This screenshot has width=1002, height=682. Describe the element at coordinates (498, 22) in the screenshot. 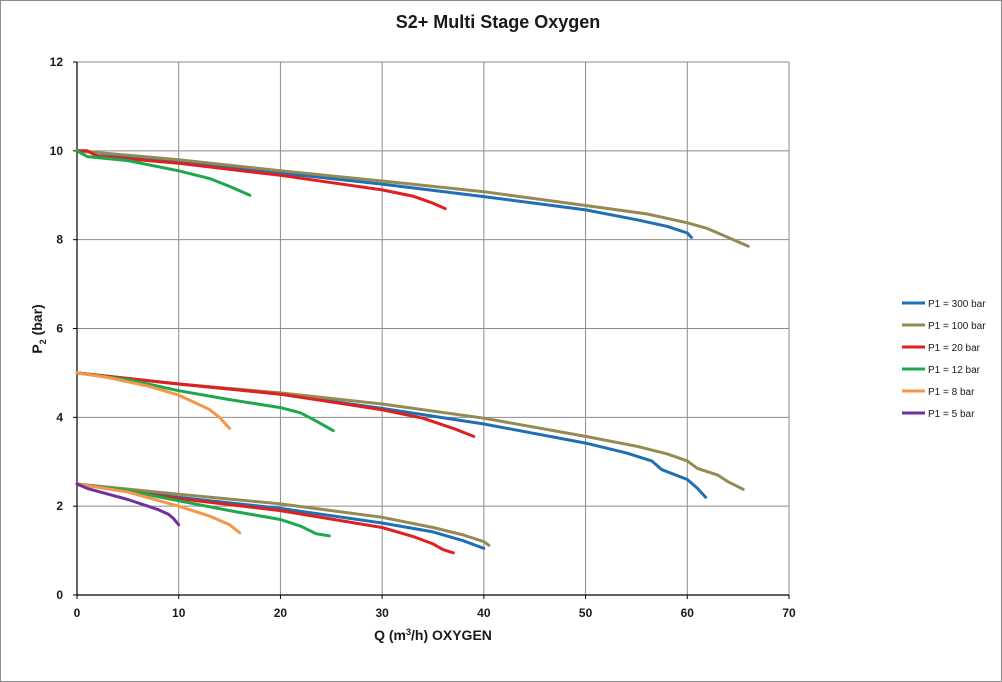

I see `chart-title: S2+ Multi Stage Oxygen` at that location.